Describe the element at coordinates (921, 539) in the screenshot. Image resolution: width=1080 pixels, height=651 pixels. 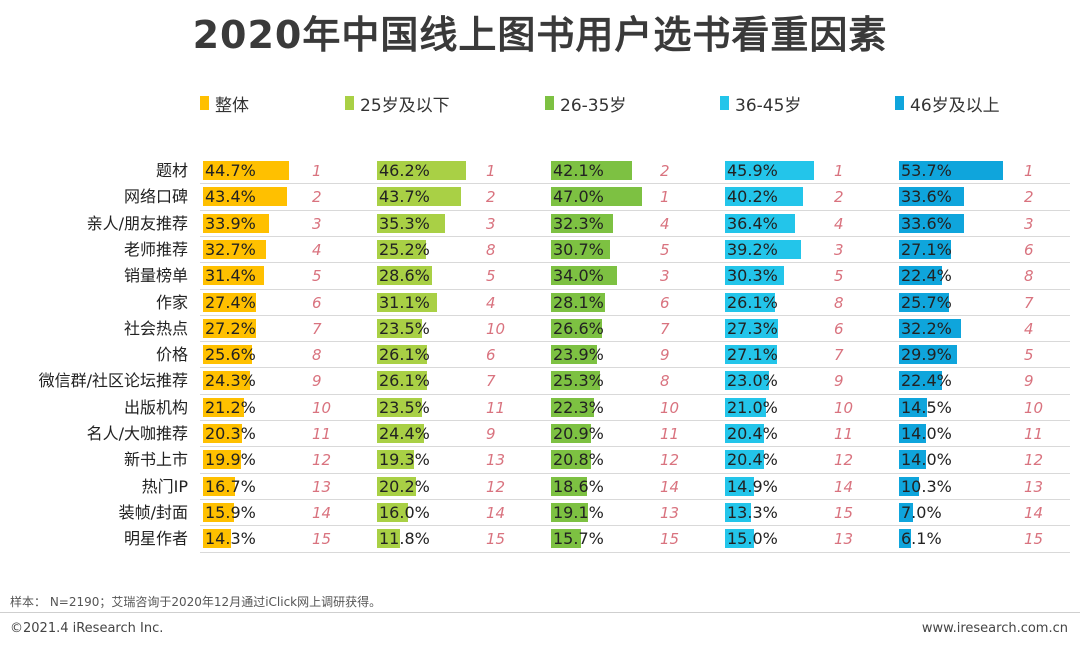
I see `value-label: 6.1%` at that location.